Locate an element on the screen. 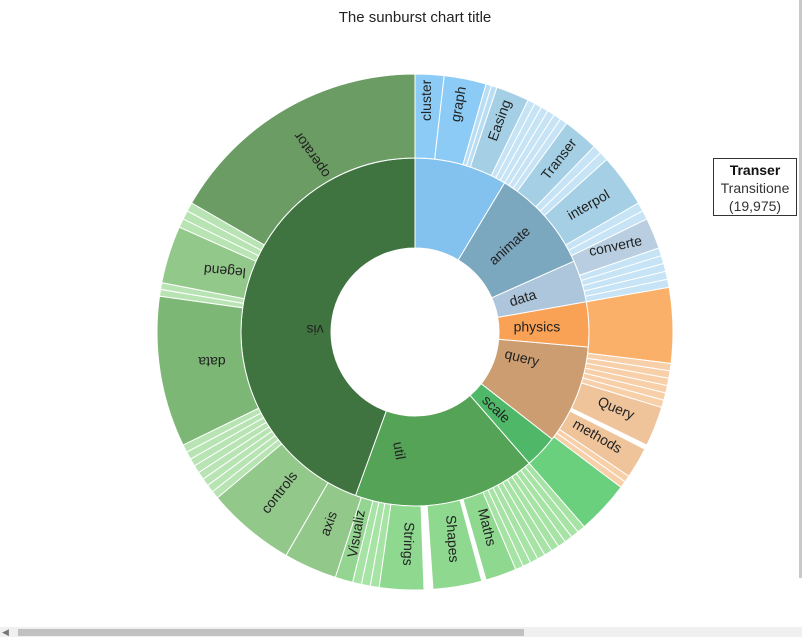  horizontal-scrollbar: ◀ is located at coordinates (401, 632).